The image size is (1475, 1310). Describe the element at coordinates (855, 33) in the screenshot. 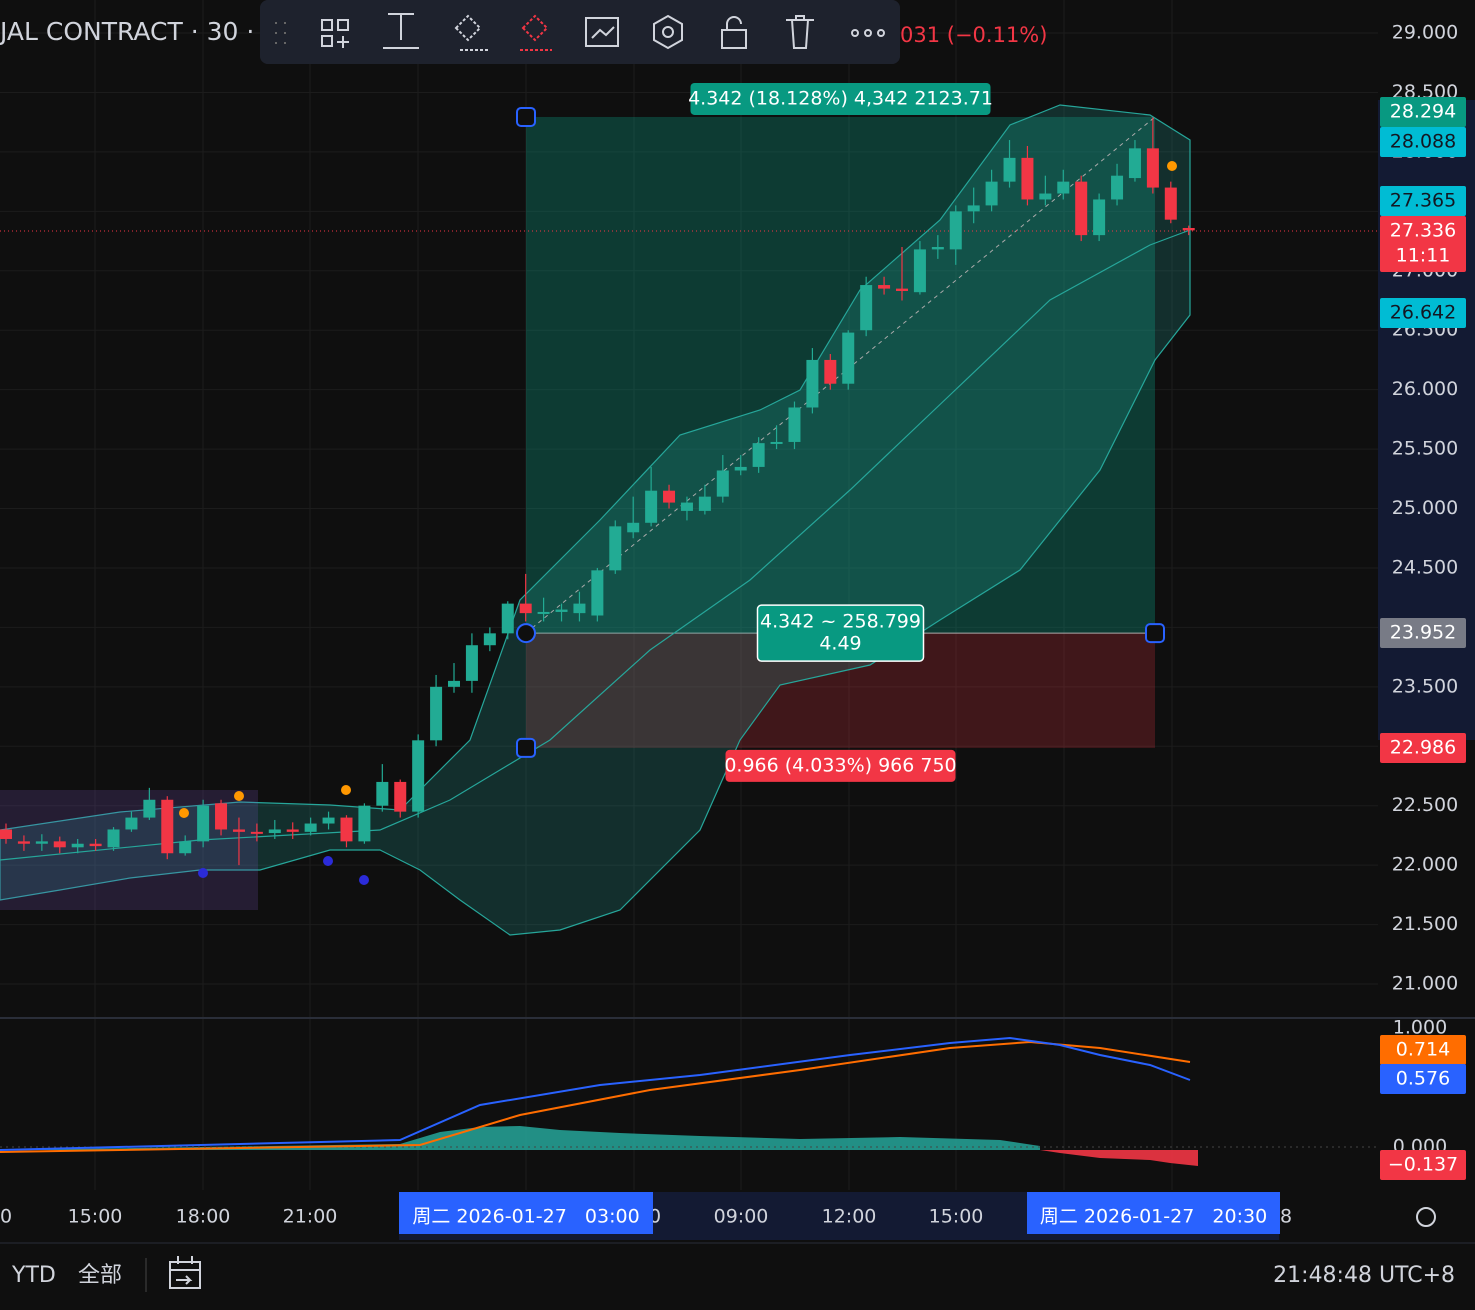

I see `tool-more` at that location.